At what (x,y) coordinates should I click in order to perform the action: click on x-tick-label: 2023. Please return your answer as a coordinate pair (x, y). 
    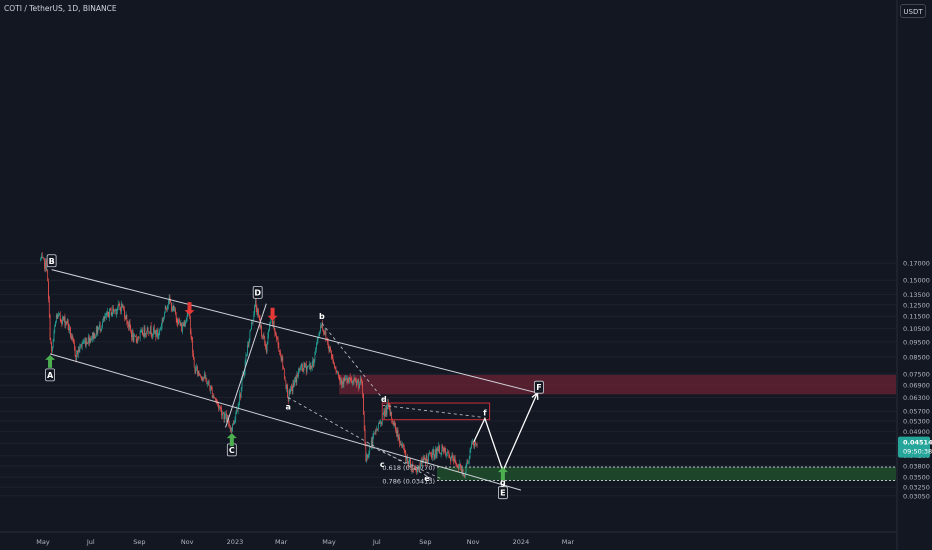
    Looking at the image, I should click on (235, 542).